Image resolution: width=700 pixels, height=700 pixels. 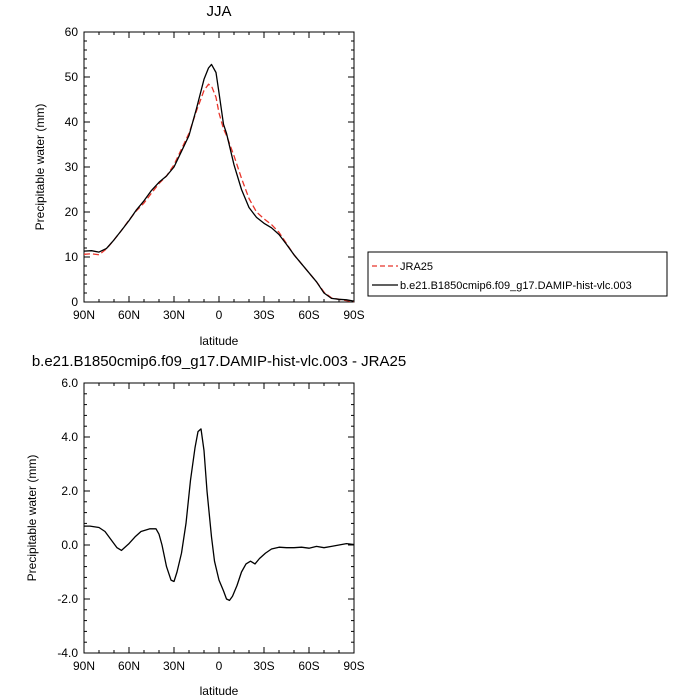 I want to click on bottom-chart-x-tick-label: 90S, so click(x=353, y=666).